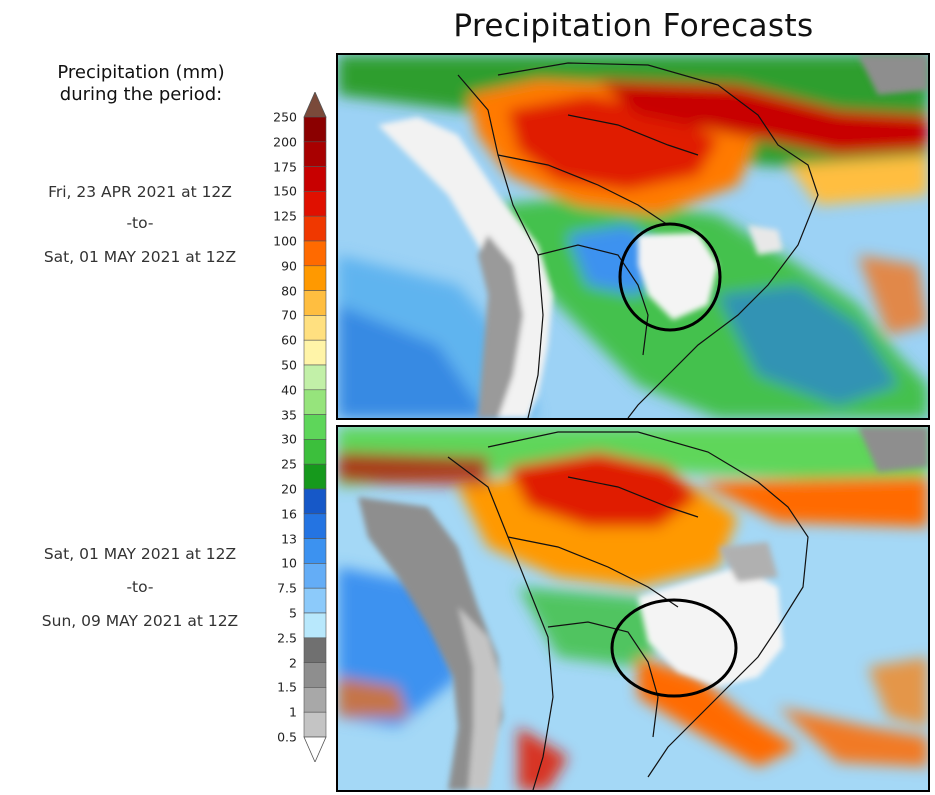 The width and height of the screenshot is (935, 795). I want to click on colorbar-tick-label: 30, so click(289, 439).